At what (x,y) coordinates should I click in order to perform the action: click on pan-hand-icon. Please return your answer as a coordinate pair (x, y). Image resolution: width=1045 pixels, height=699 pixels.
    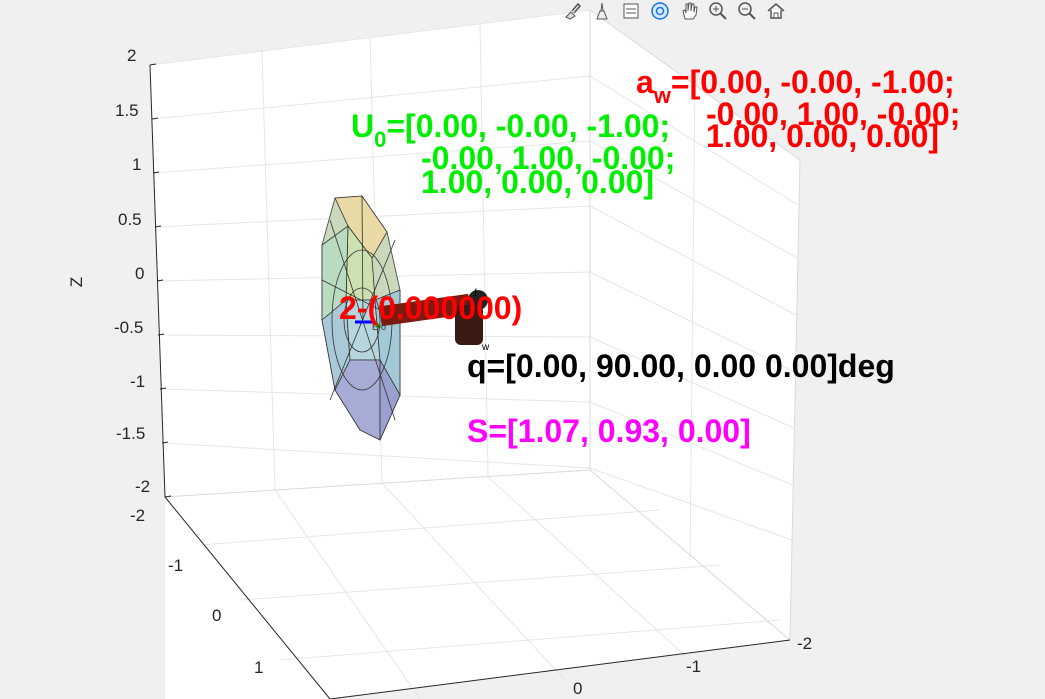
    Looking at the image, I should click on (690, 11).